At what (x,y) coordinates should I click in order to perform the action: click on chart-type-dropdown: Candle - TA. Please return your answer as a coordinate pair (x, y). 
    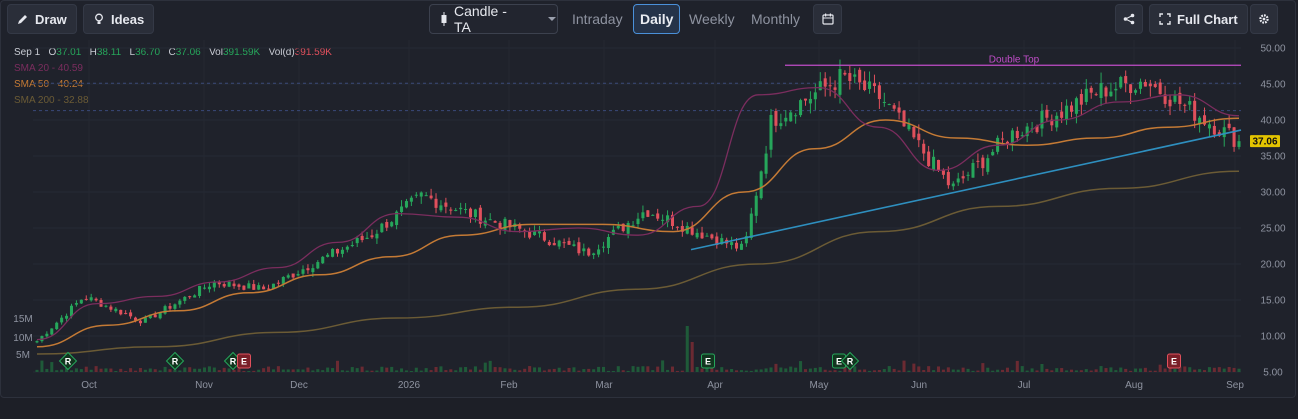
    Looking at the image, I should click on (493, 19).